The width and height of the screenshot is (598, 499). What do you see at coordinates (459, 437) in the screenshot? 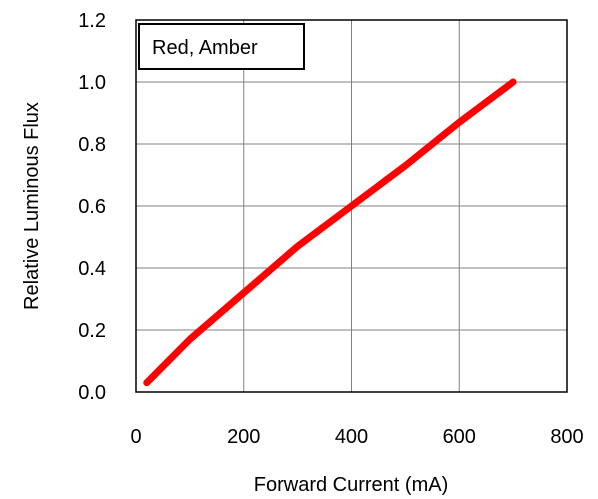
I see `x-tick-label: 600` at bounding box center [459, 437].